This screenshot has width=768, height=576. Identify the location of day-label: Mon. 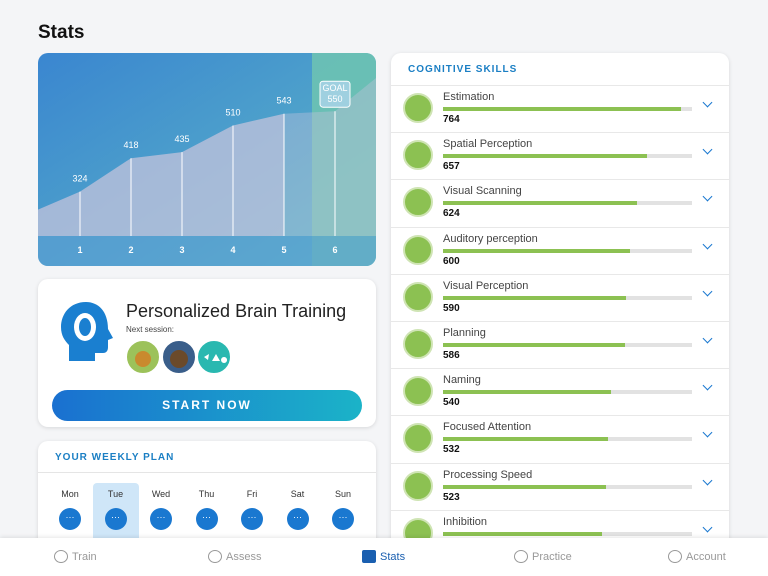
(70, 494).